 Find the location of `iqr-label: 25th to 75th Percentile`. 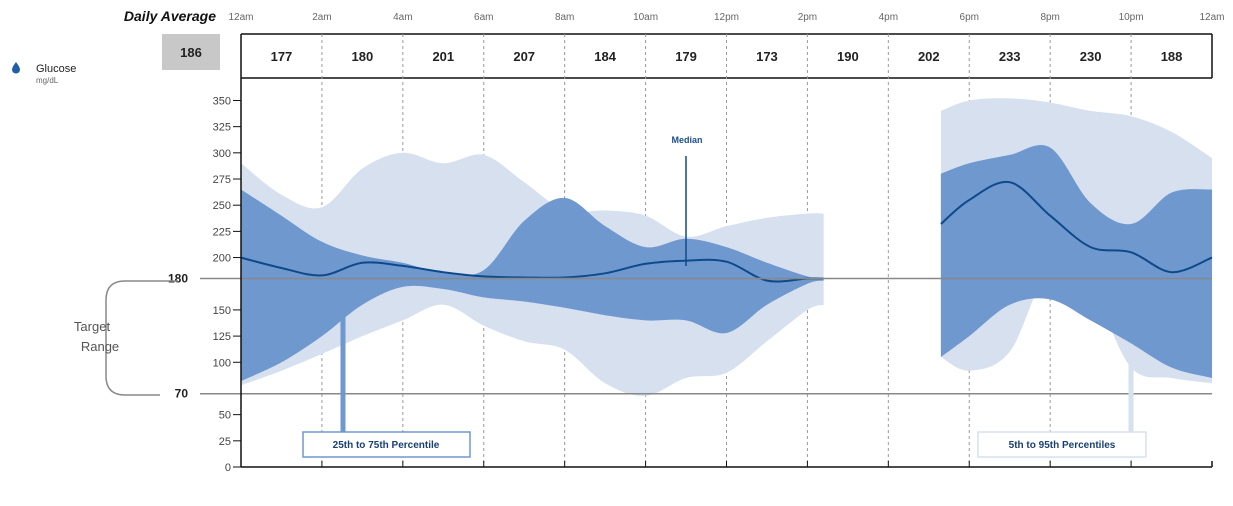

iqr-label: 25th to 75th Percentile is located at coordinates (386, 445).